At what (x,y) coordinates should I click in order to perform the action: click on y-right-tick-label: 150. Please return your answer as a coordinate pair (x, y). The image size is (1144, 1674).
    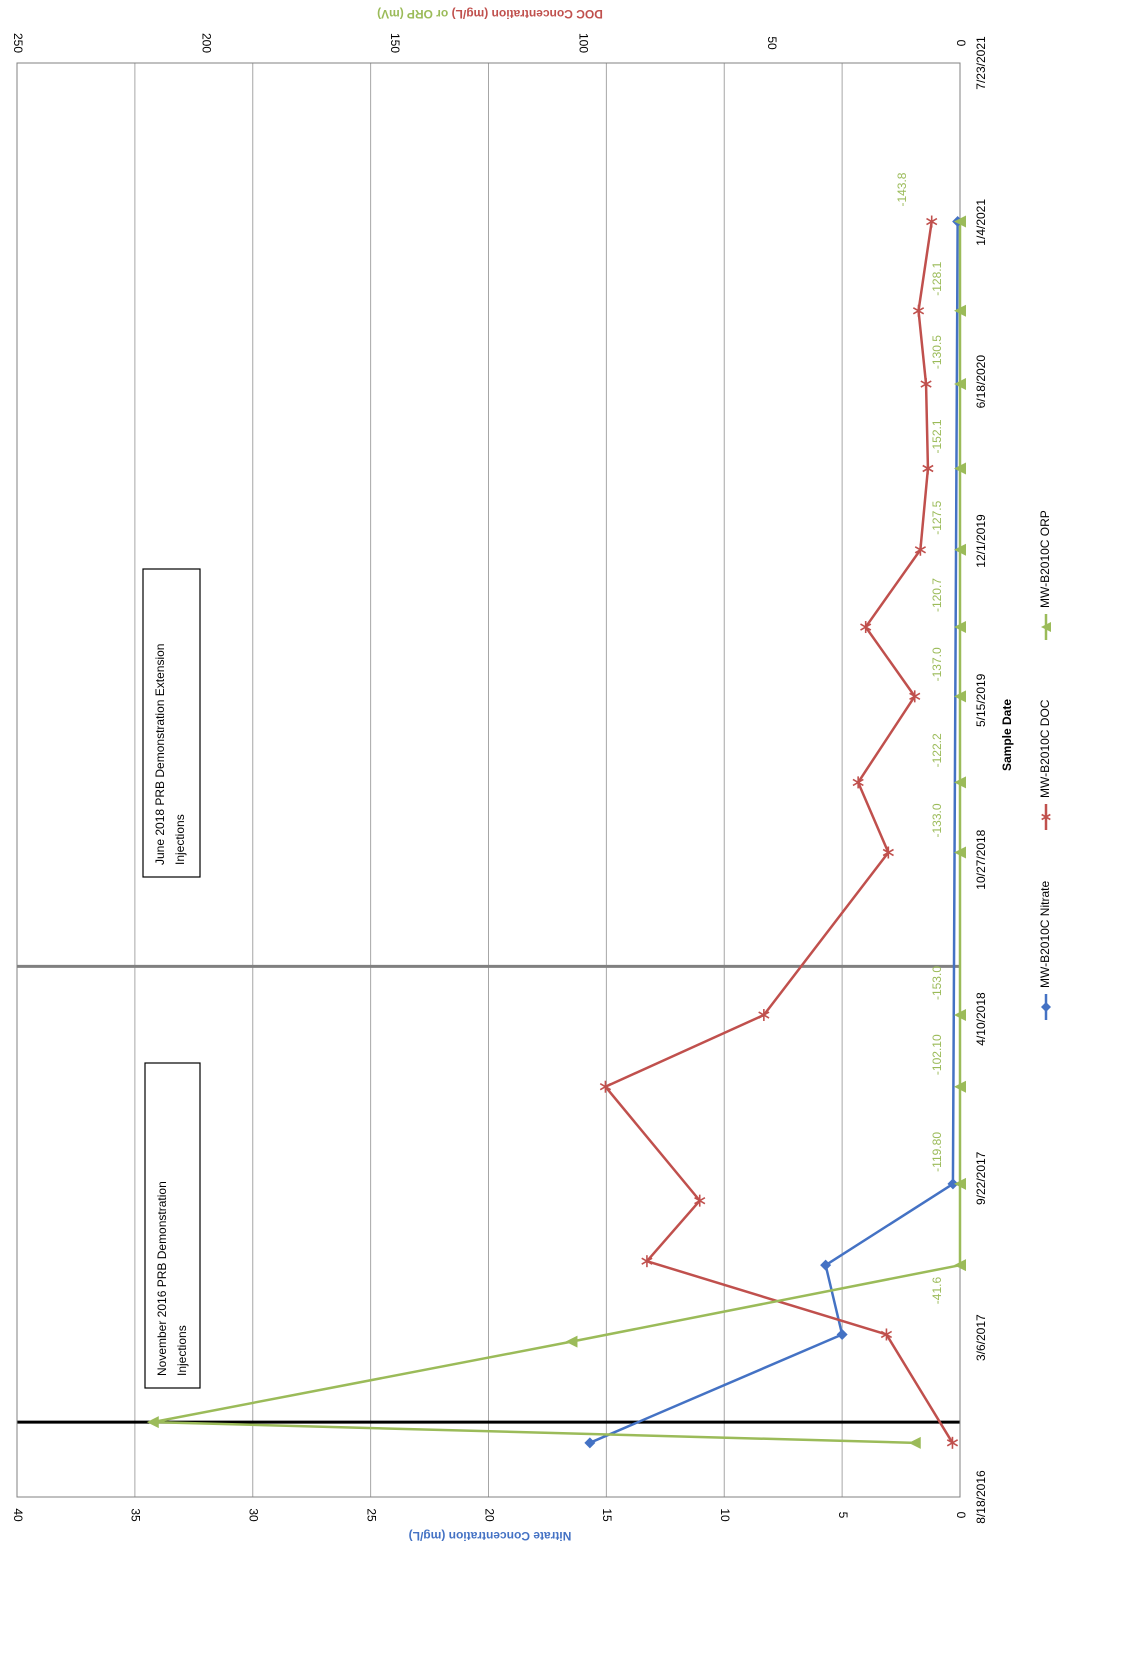
    Looking at the image, I should click on (395, 43).